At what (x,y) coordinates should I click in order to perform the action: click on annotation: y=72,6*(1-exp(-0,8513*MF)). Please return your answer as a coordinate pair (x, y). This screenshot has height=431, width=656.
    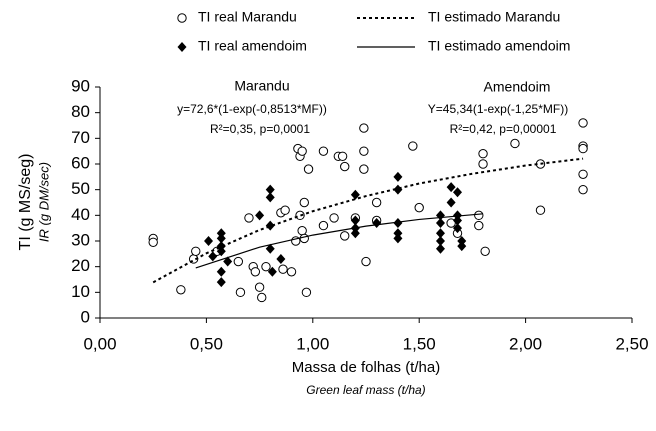
    Looking at the image, I should click on (252, 109).